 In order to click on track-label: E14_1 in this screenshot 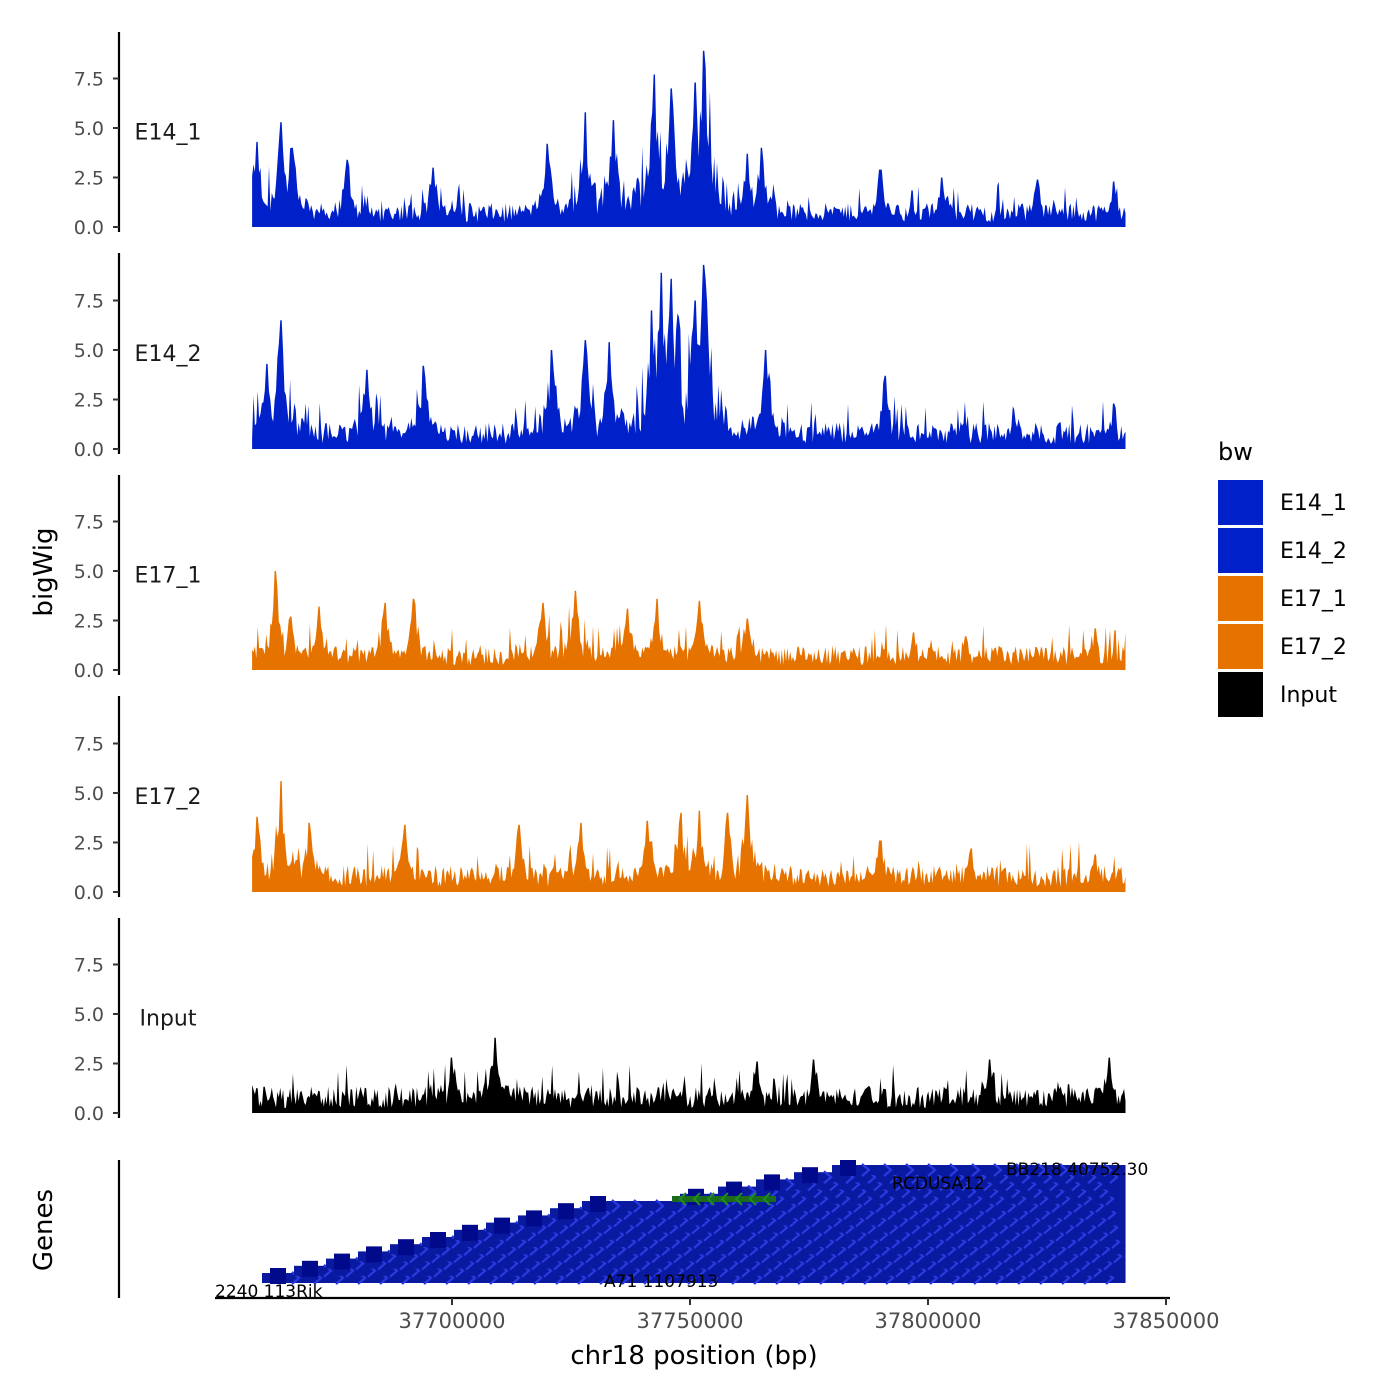, I will do `click(168, 133)`.